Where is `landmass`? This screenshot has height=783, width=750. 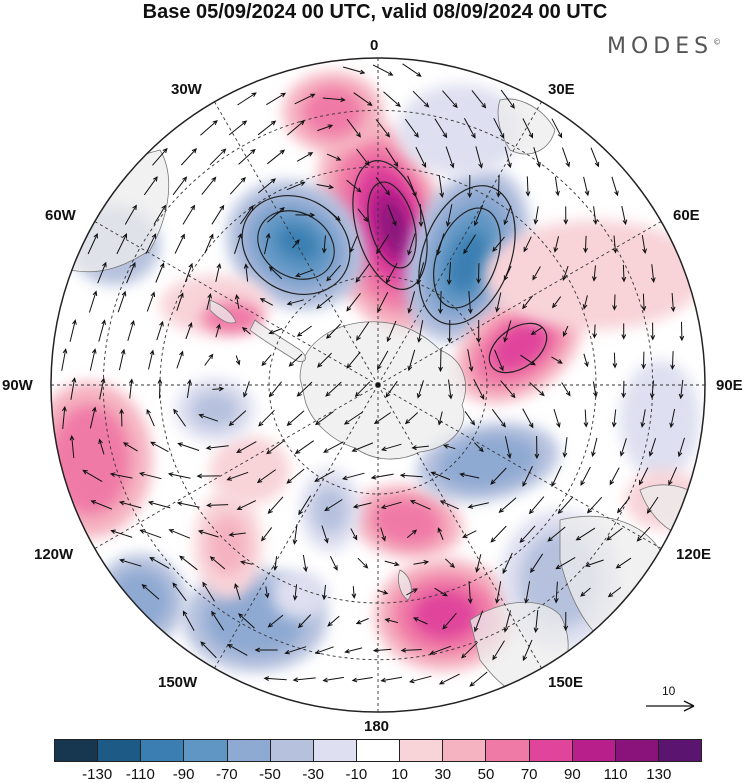
landmass is located at coordinates (223, 311).